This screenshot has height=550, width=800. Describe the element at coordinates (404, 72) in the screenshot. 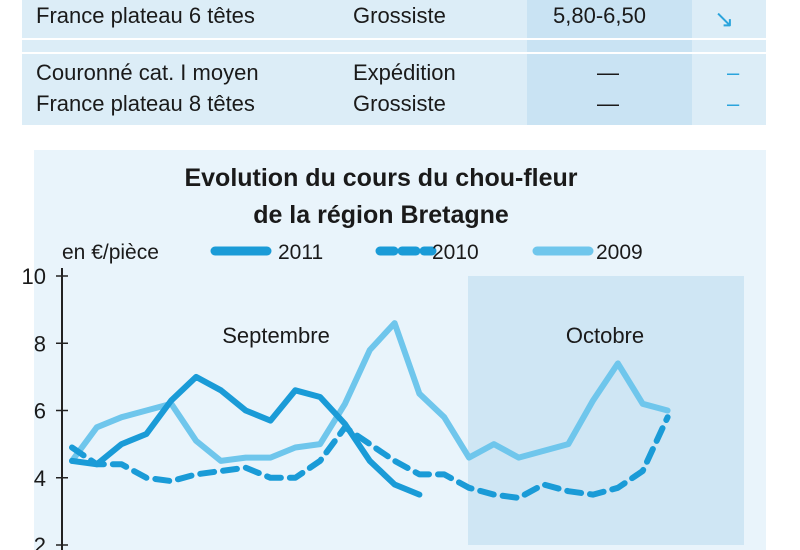

I see `stage-cell: Expédition` at that location.